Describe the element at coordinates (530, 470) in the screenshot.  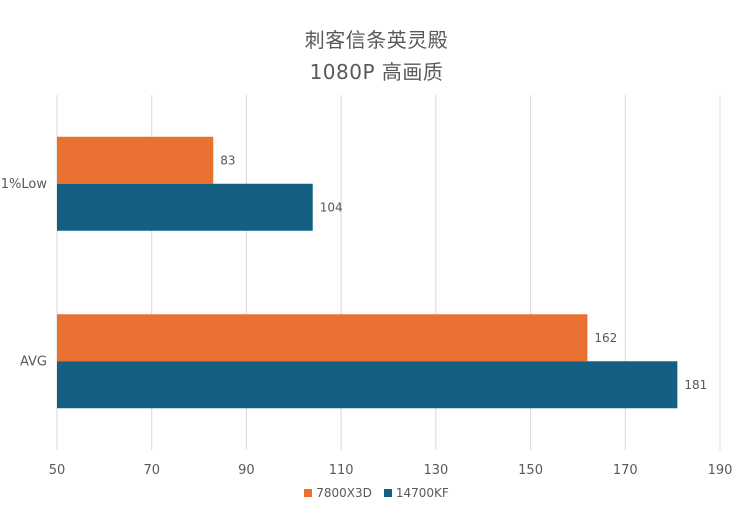
I see `x-tick-label: 150` at that location.